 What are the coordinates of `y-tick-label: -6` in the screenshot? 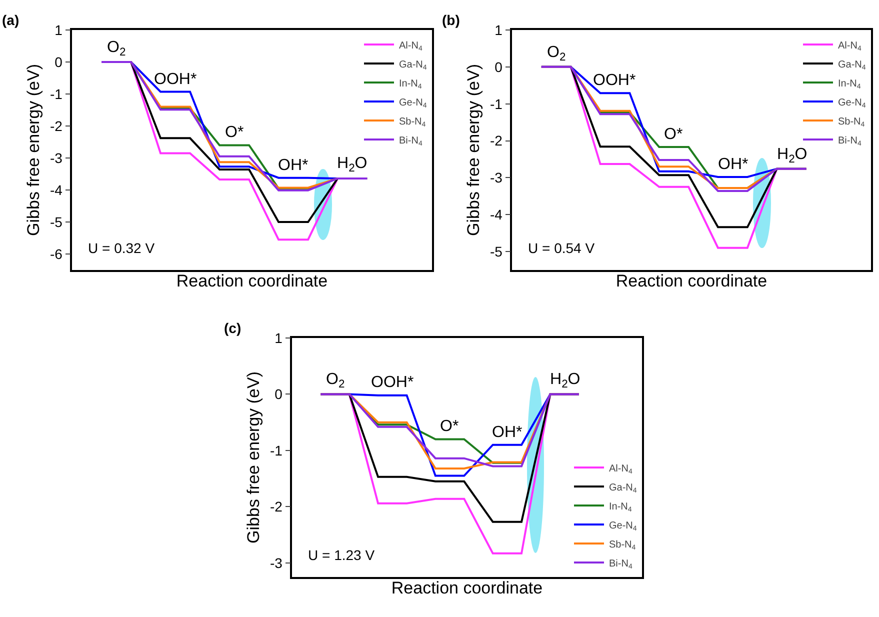 It's located at (56, 254).